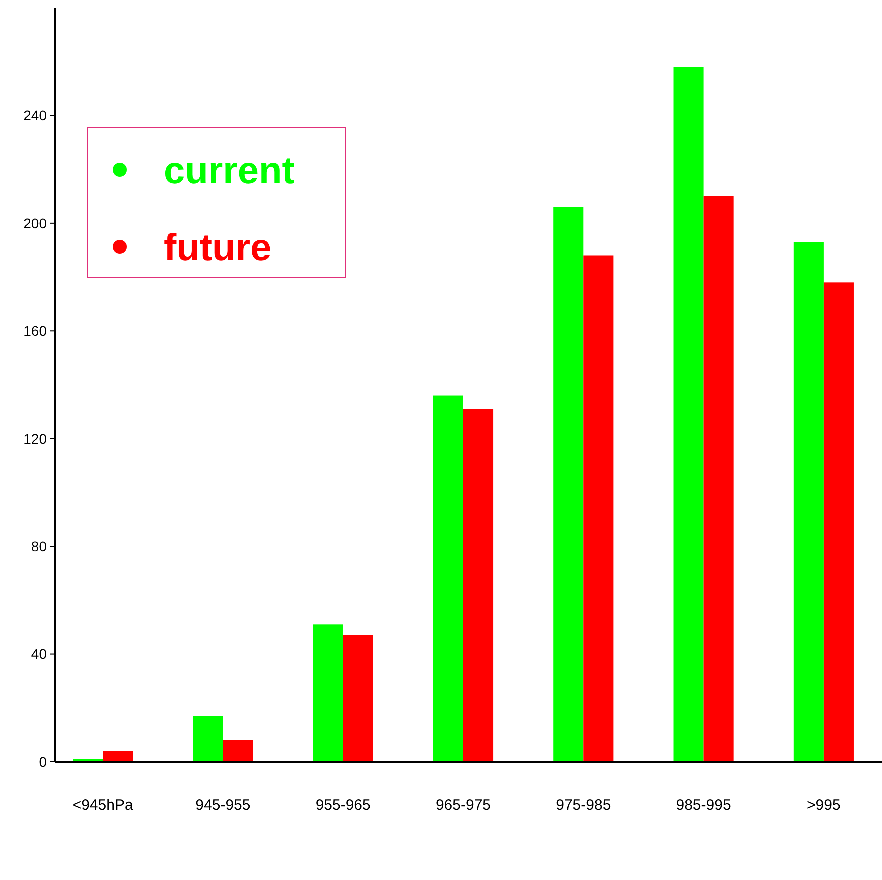 The height and width of the screenshot is (880, 882). Describe the element at coordinates (36, 438) in the screenshot. I see `y-tick-label: 120` at that location.